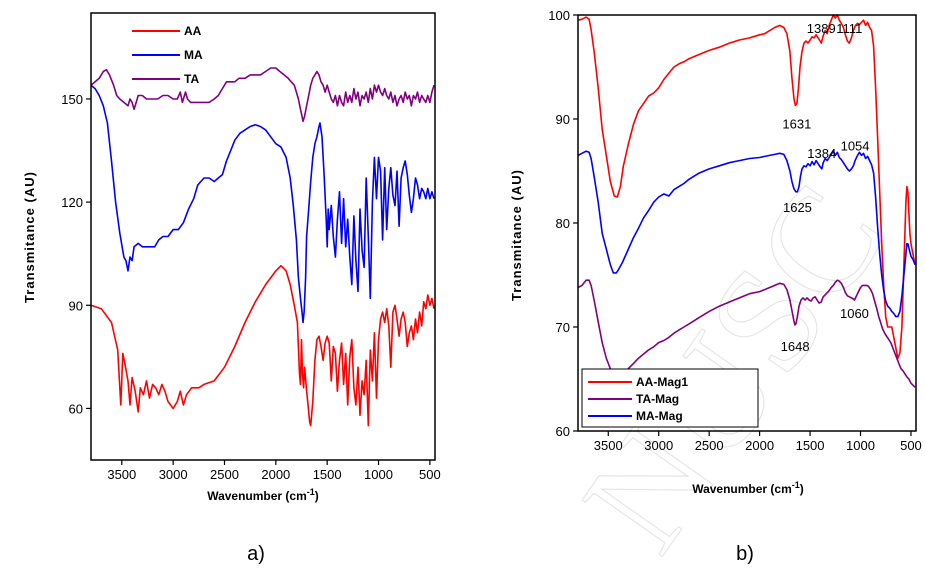 The image size is (926, 580). What do you see at coordinates (657, 399) in the screenshot?
I see `legend-label-ta-mag: TA-Mag` at bounding box center [657, 399].